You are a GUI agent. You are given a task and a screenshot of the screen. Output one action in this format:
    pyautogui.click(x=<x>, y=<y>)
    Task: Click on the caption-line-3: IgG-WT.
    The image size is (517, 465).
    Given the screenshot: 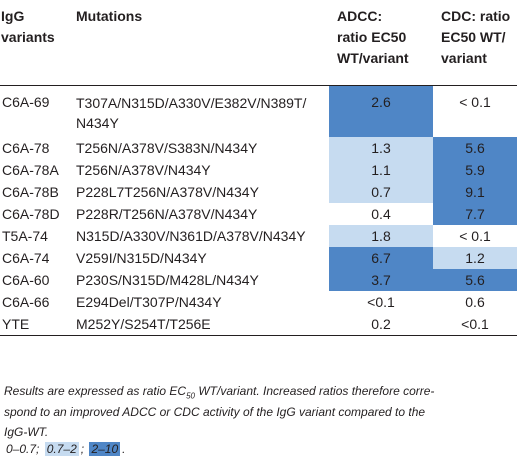 What is the action you would take?
    pyautogui.click(x=26, y=432)
    